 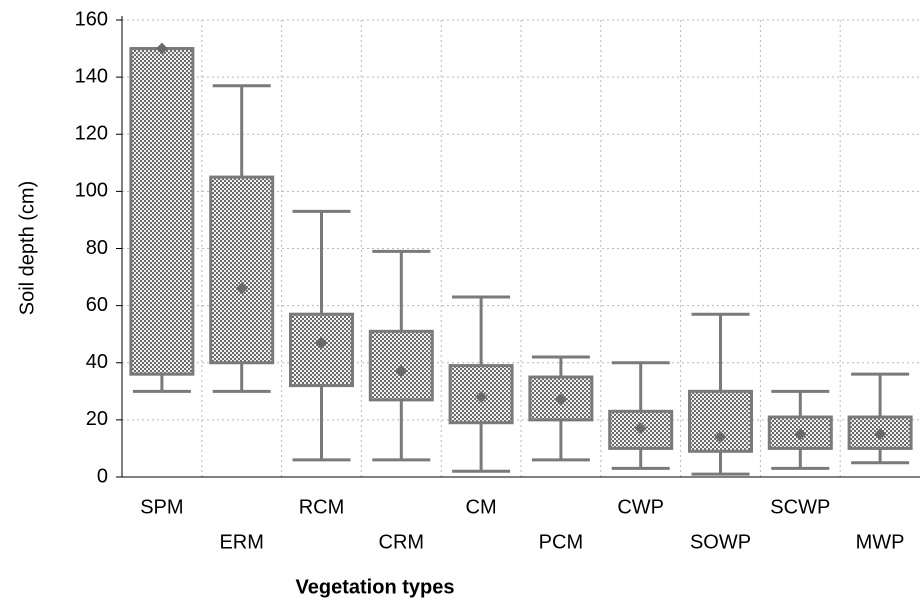 I want to click on y-tick-label: 60, so click(x=97, y=305).